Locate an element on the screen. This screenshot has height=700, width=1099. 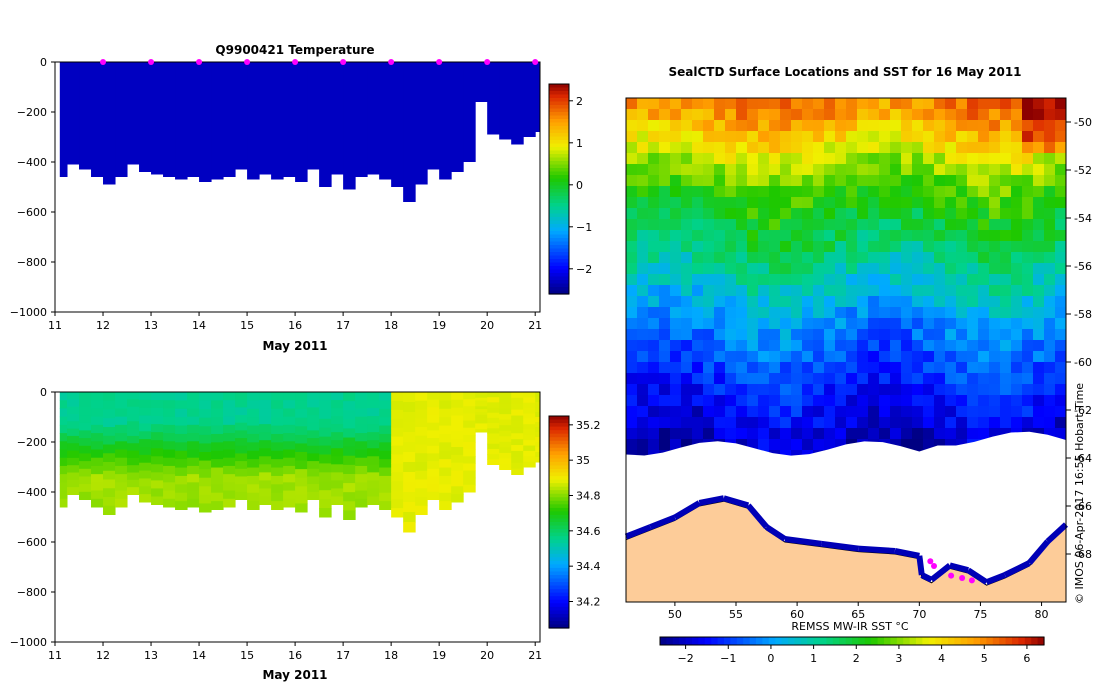
colorbar-tick-label: 35.2 is located at coordinates (588, 425).